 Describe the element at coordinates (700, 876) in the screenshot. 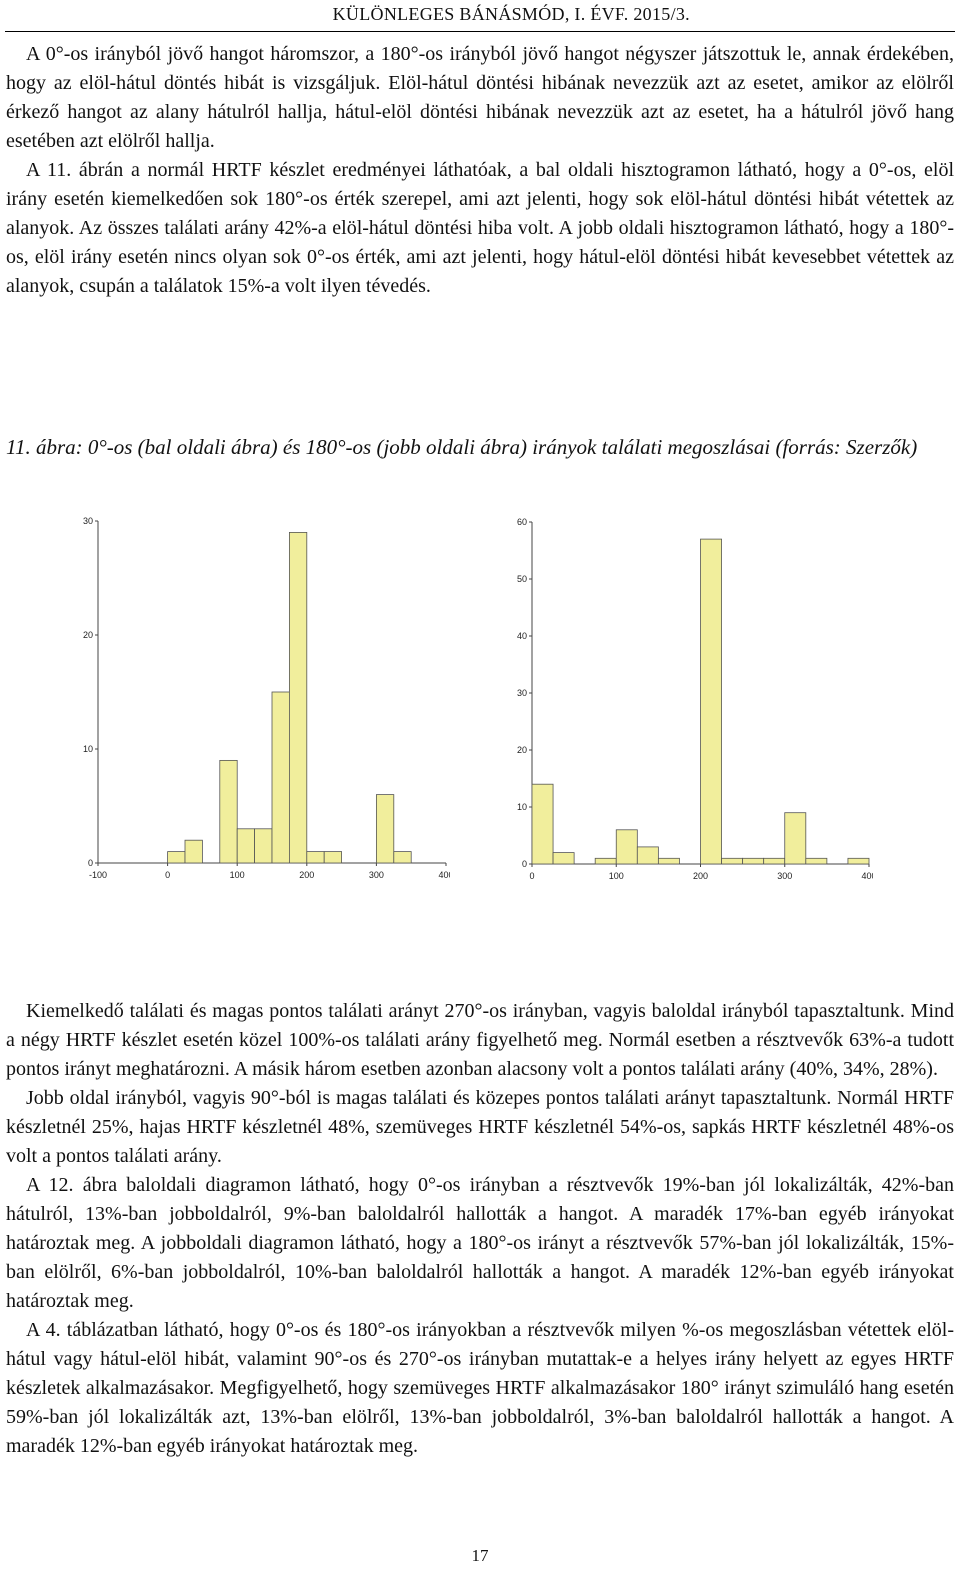

I see `right-x-tick-label: 200` at that location.